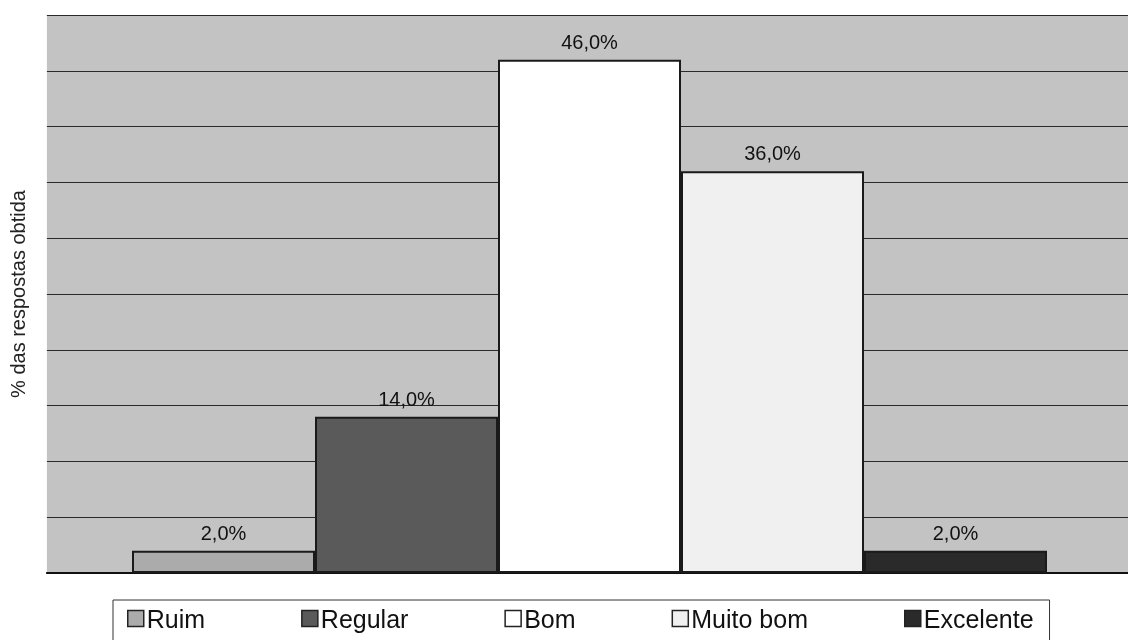 The image size is (1128, 640). I want to click on data-label: 36,0%, so click(773, 153).